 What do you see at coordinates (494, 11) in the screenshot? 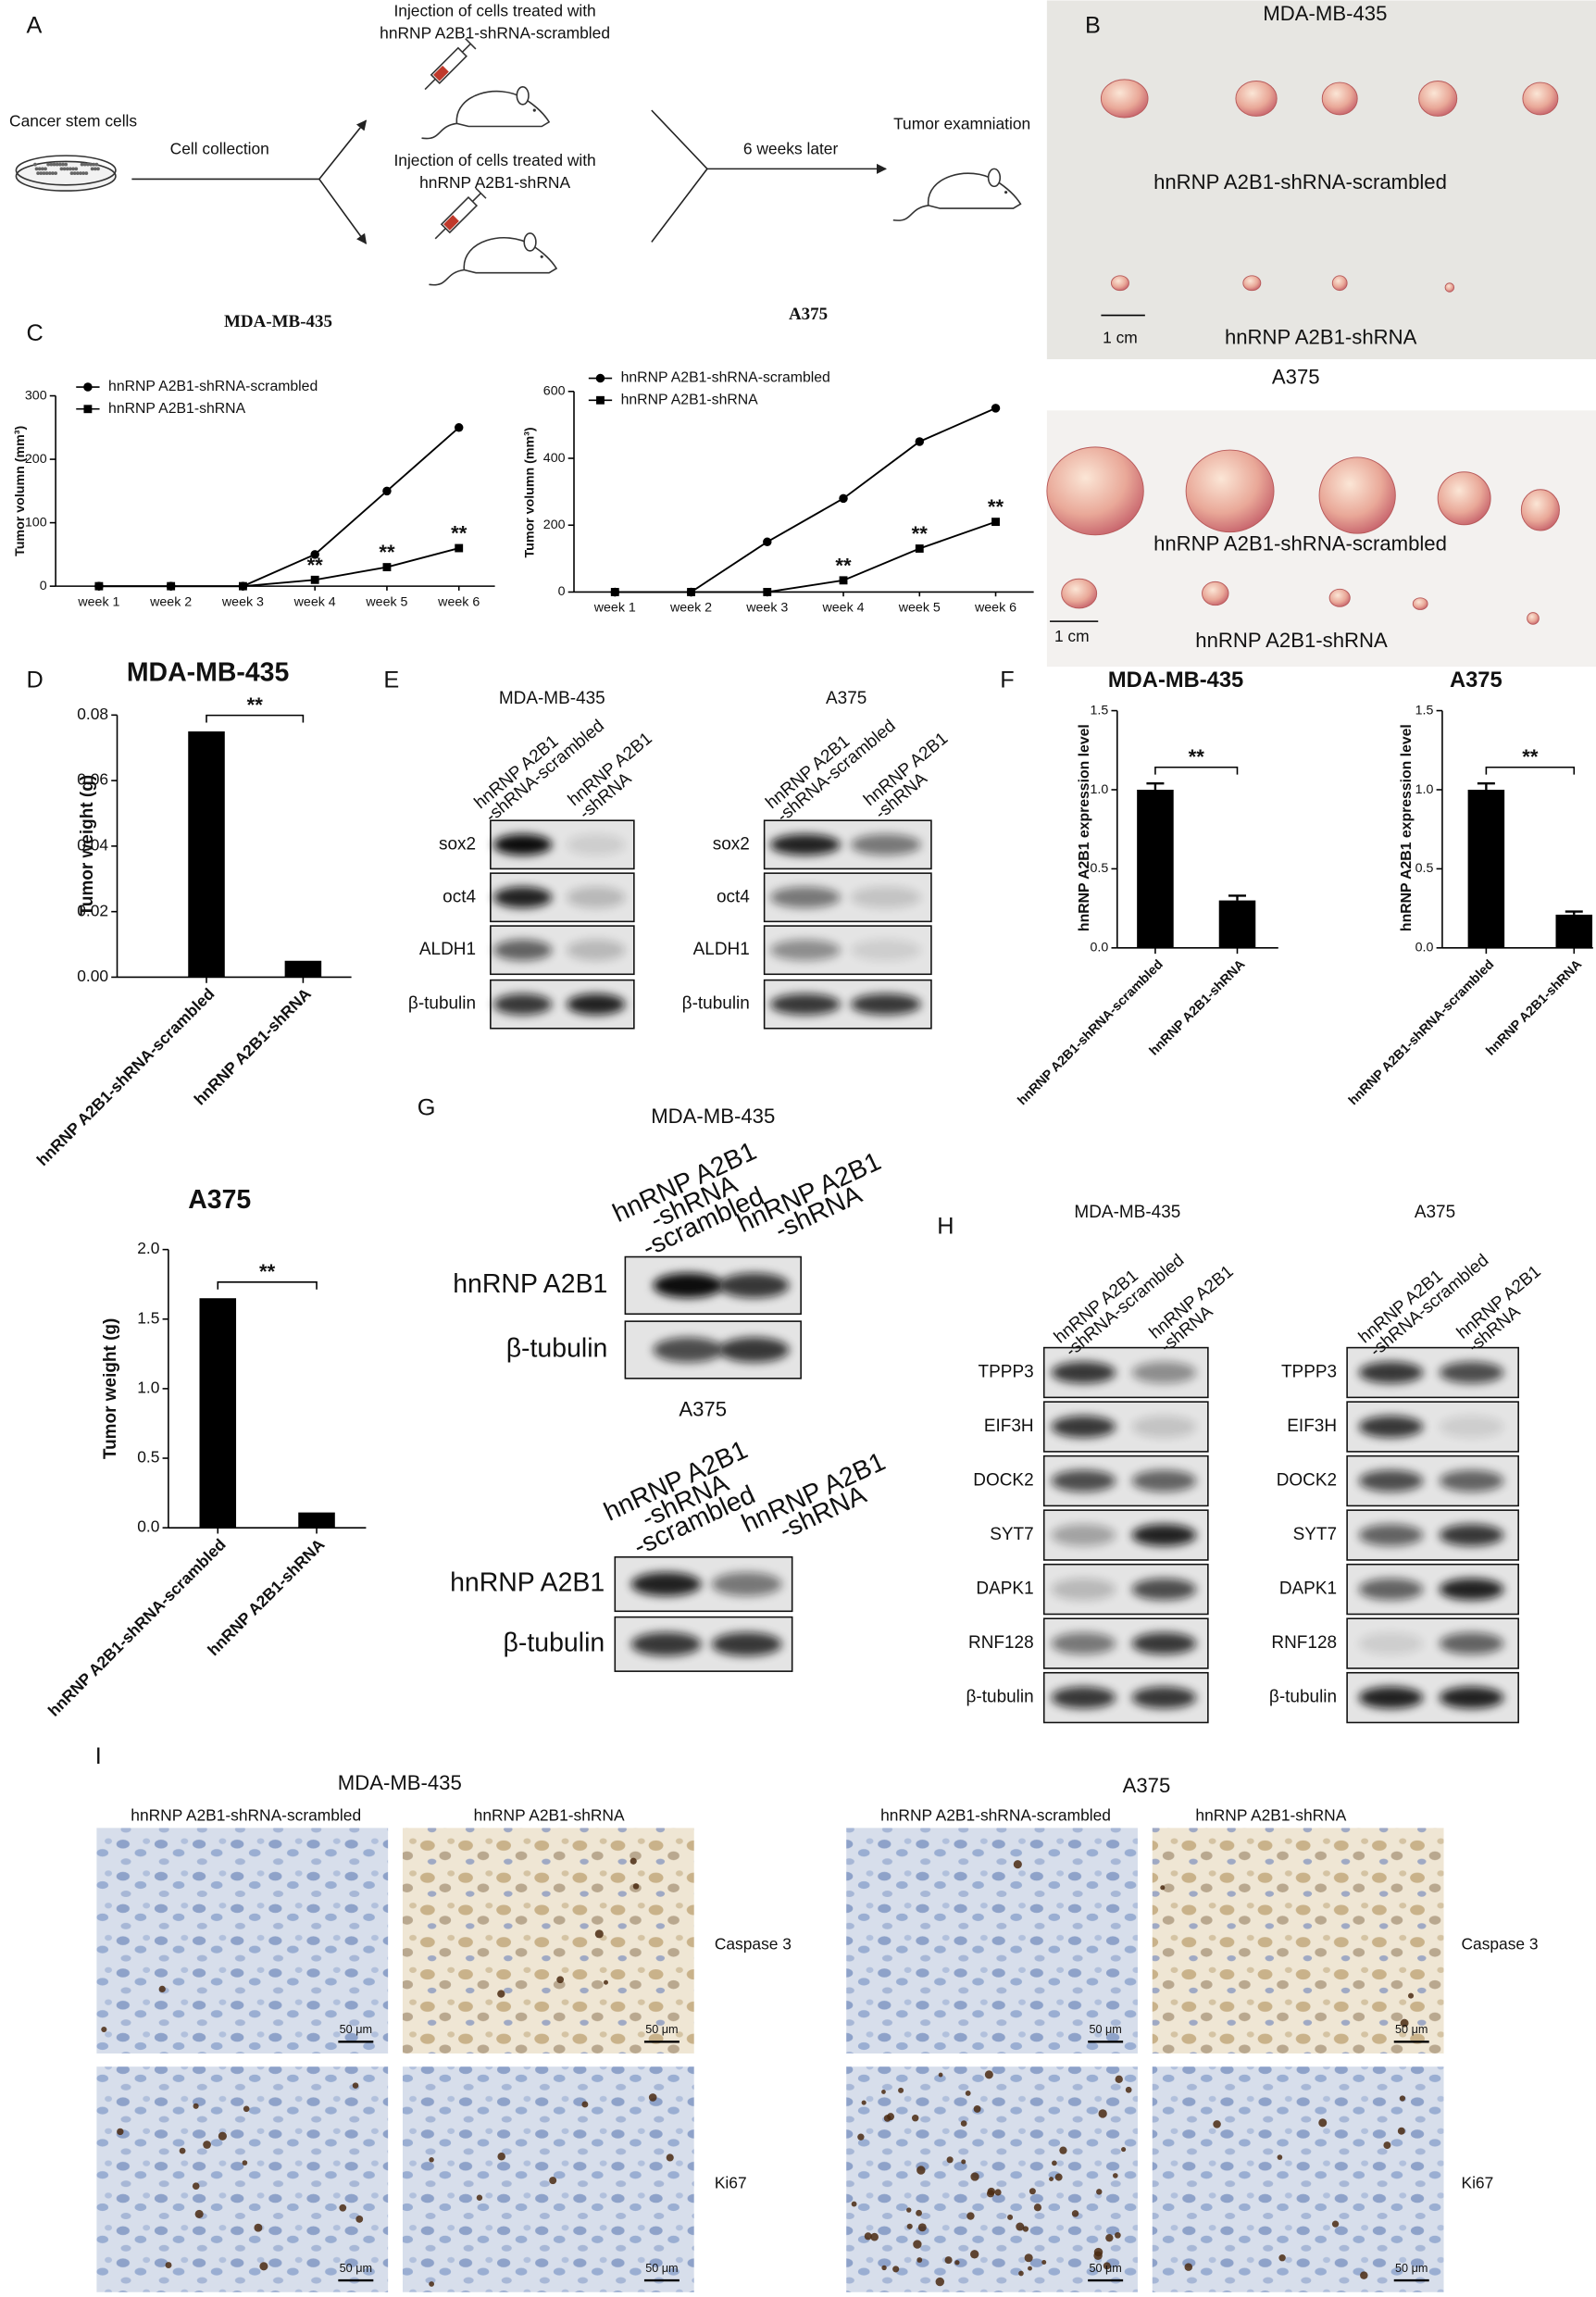
I see `flow-text: Injection of cells treated with` at bounding box center [494, 11].